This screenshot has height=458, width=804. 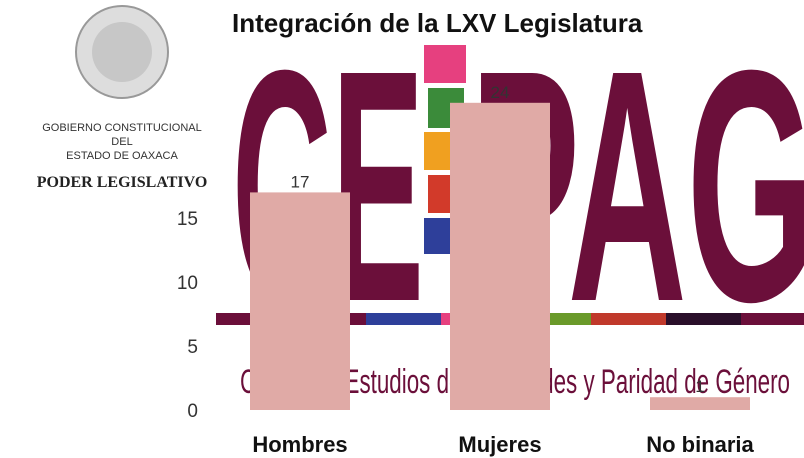 What do you see at coordinates (437, 23) in the screenshot?
I see `chart-title: Integración de la LXV Legislatura` at bounding box center [437, 23].